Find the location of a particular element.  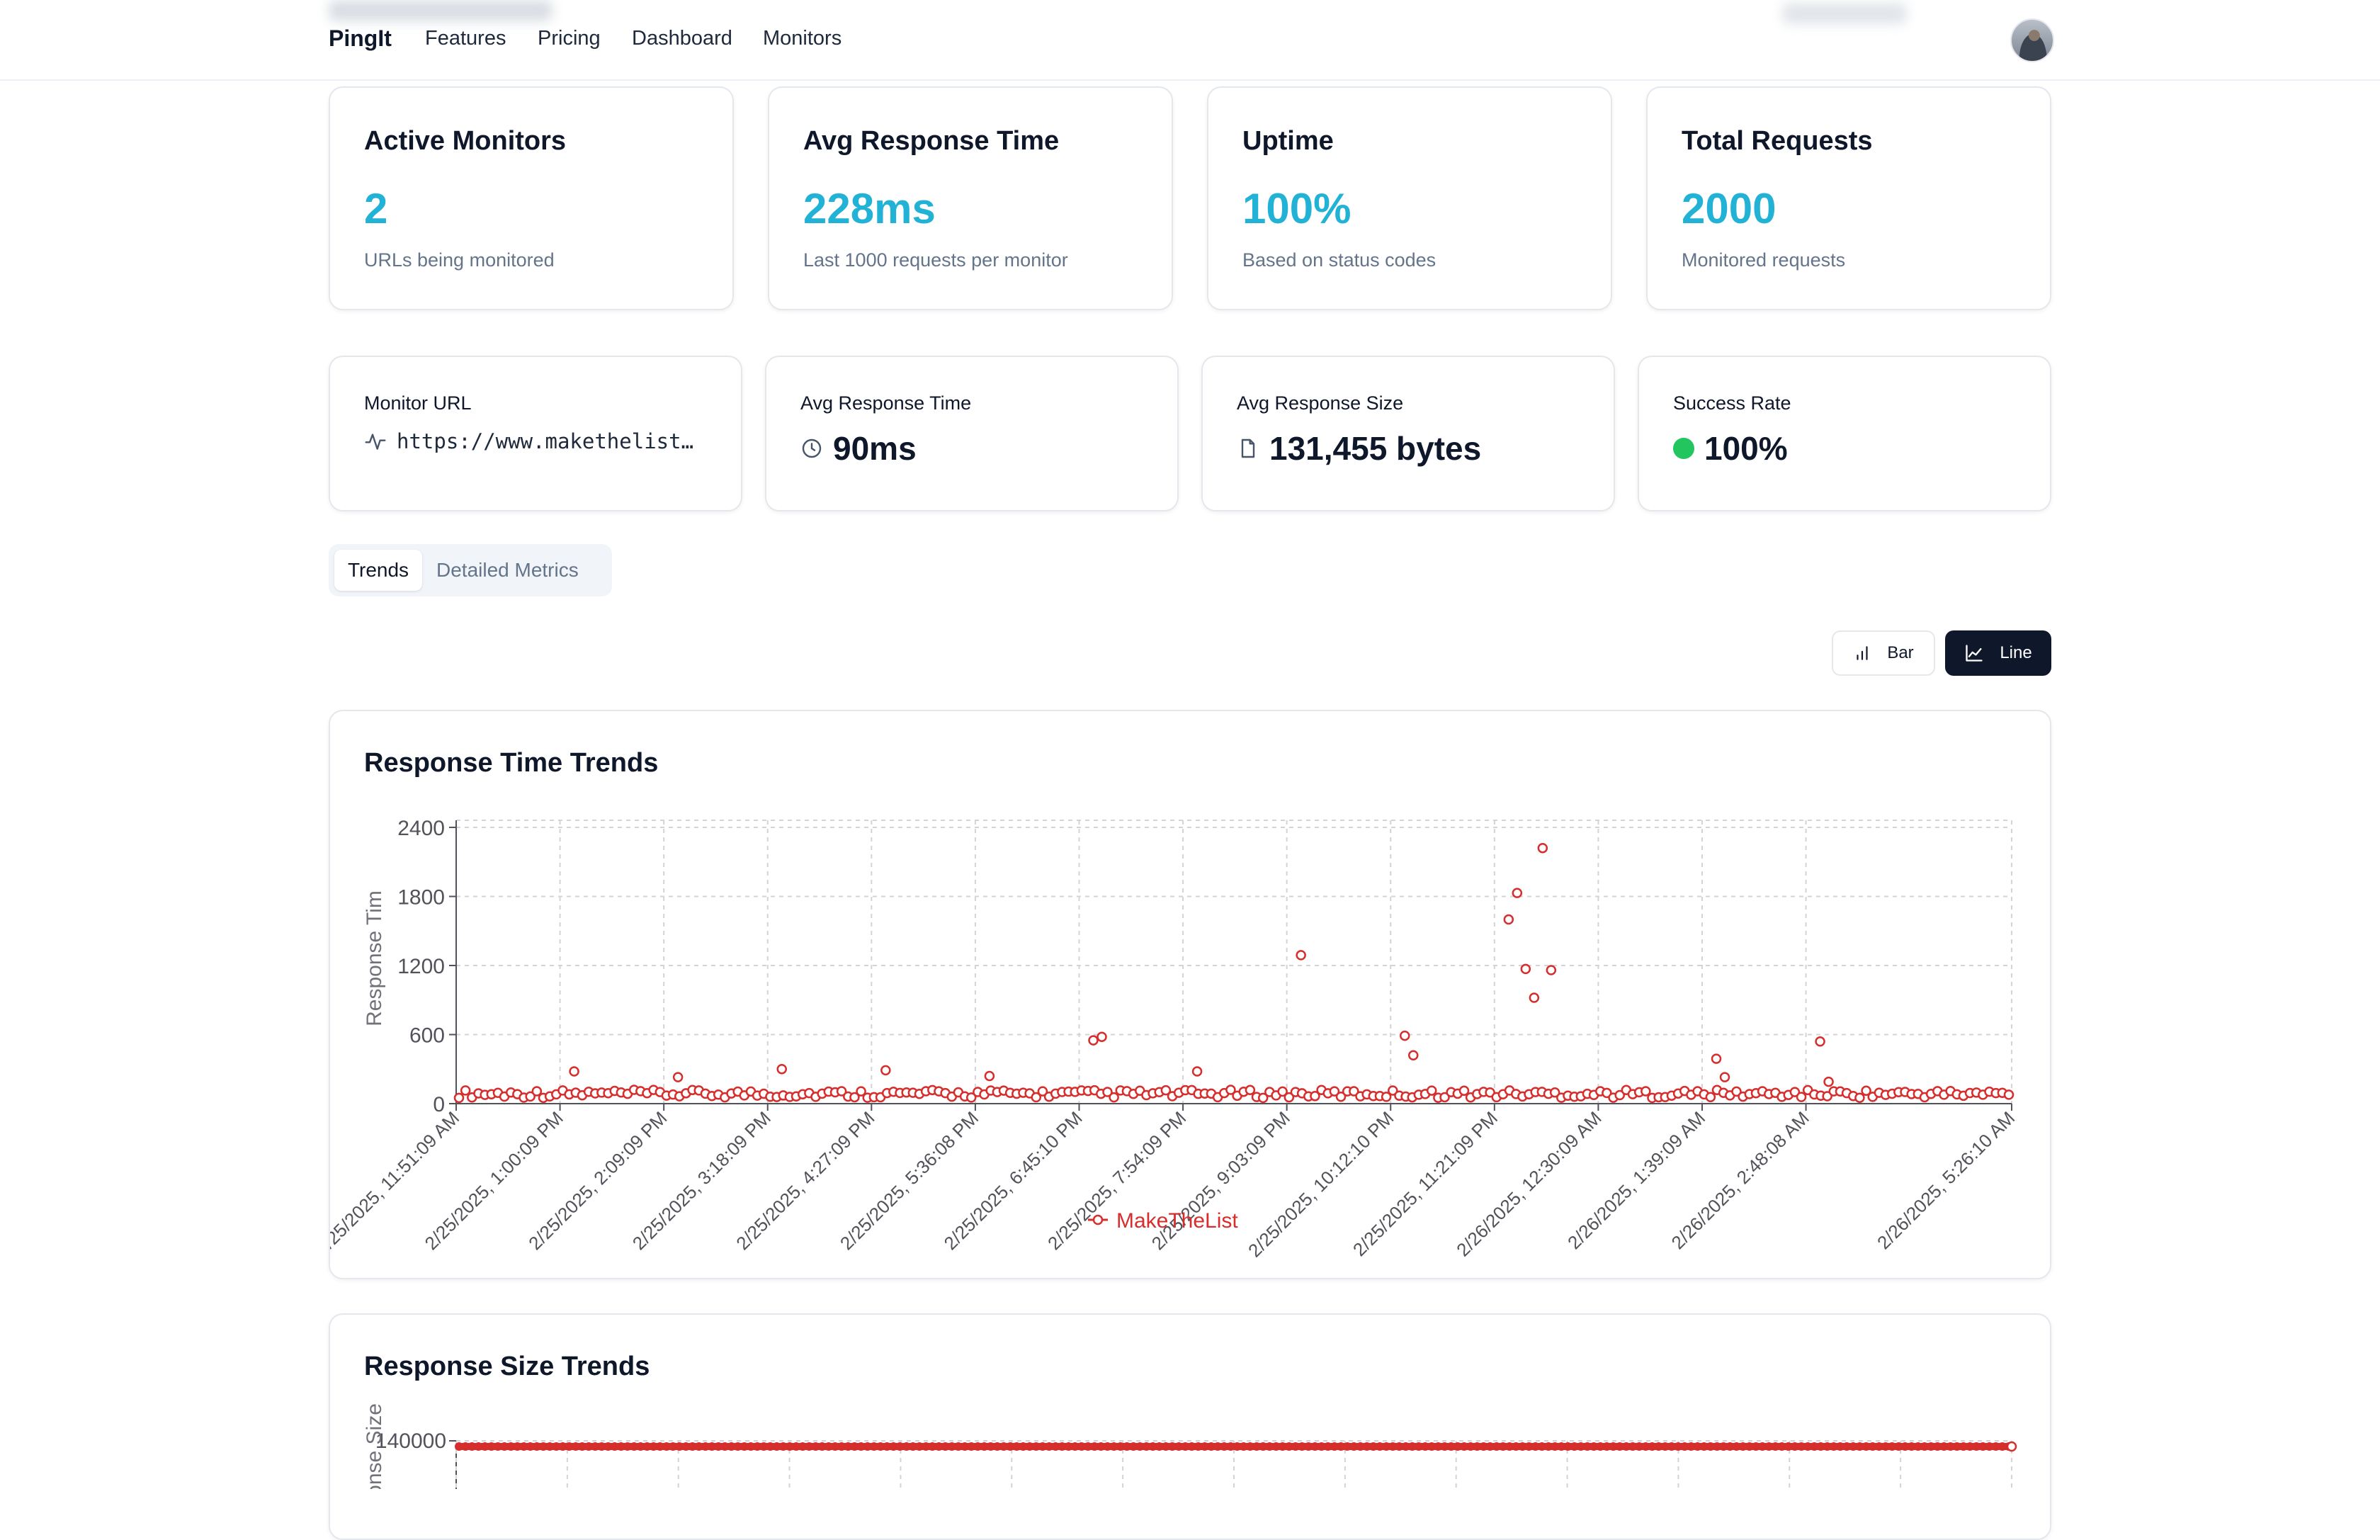

avg-response-size-label: Avg Response Size is located at coordinates (1320, 403).